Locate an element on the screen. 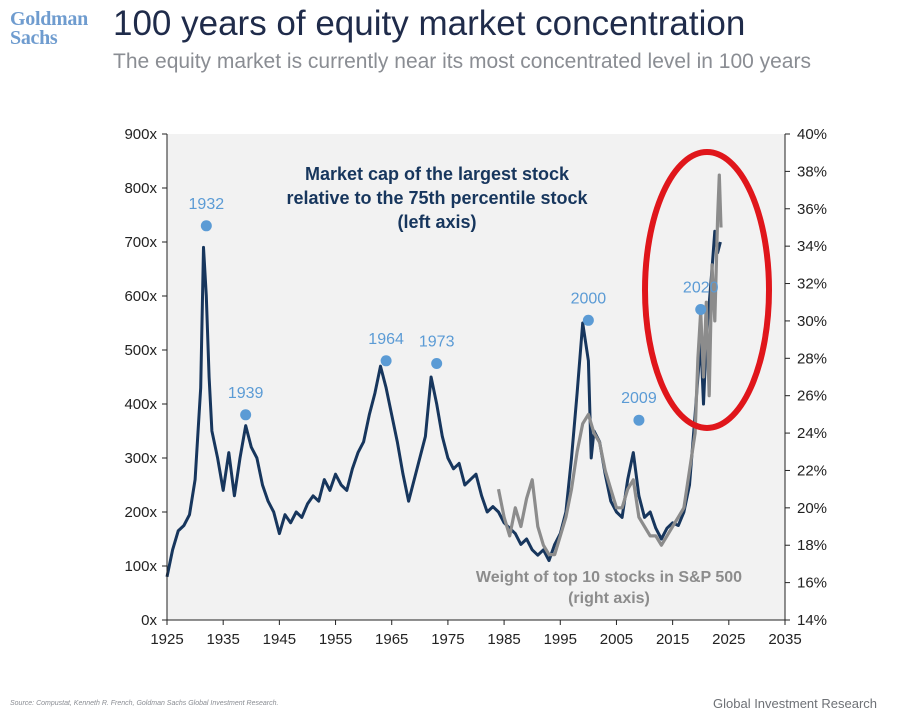 Image resolution: width=900 pixels, height=719 pixels. x-tick-label: 1975 is located at coordinates (447, 639).